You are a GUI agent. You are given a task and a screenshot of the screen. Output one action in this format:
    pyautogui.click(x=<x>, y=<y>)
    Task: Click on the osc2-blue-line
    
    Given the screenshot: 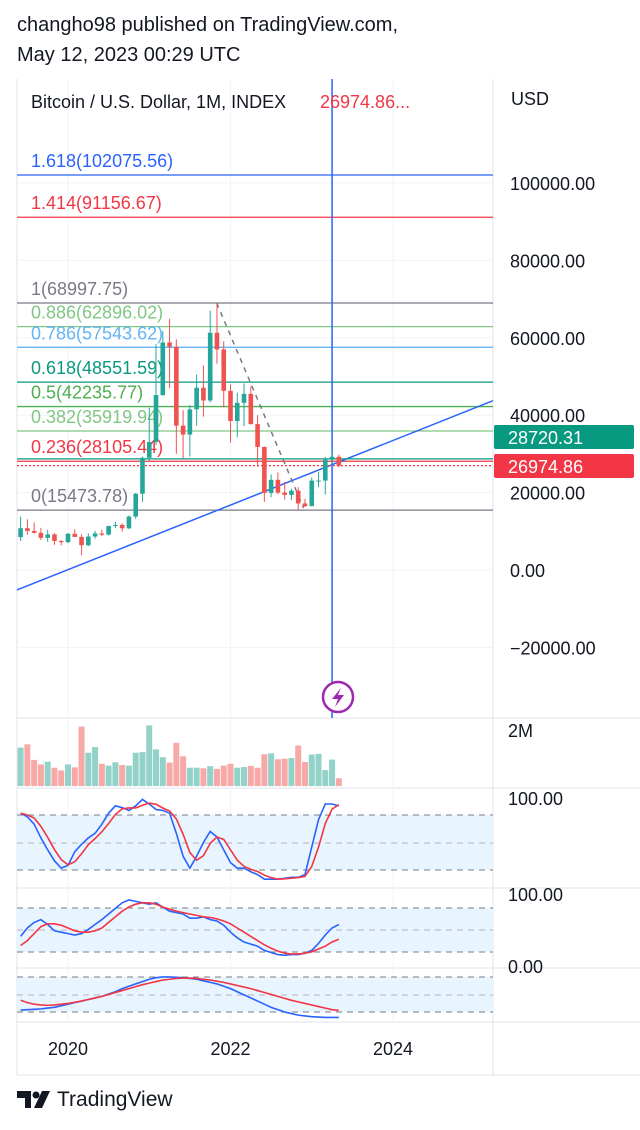 What is the action you would take?
    pyautogui.click(x=179, y=928)
    